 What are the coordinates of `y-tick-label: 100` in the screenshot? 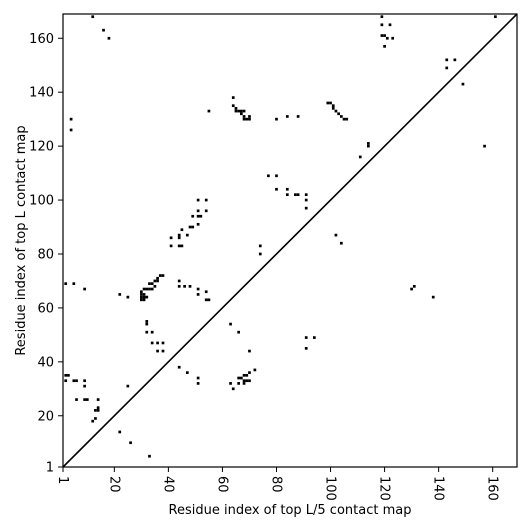 It's located at (41, 201).